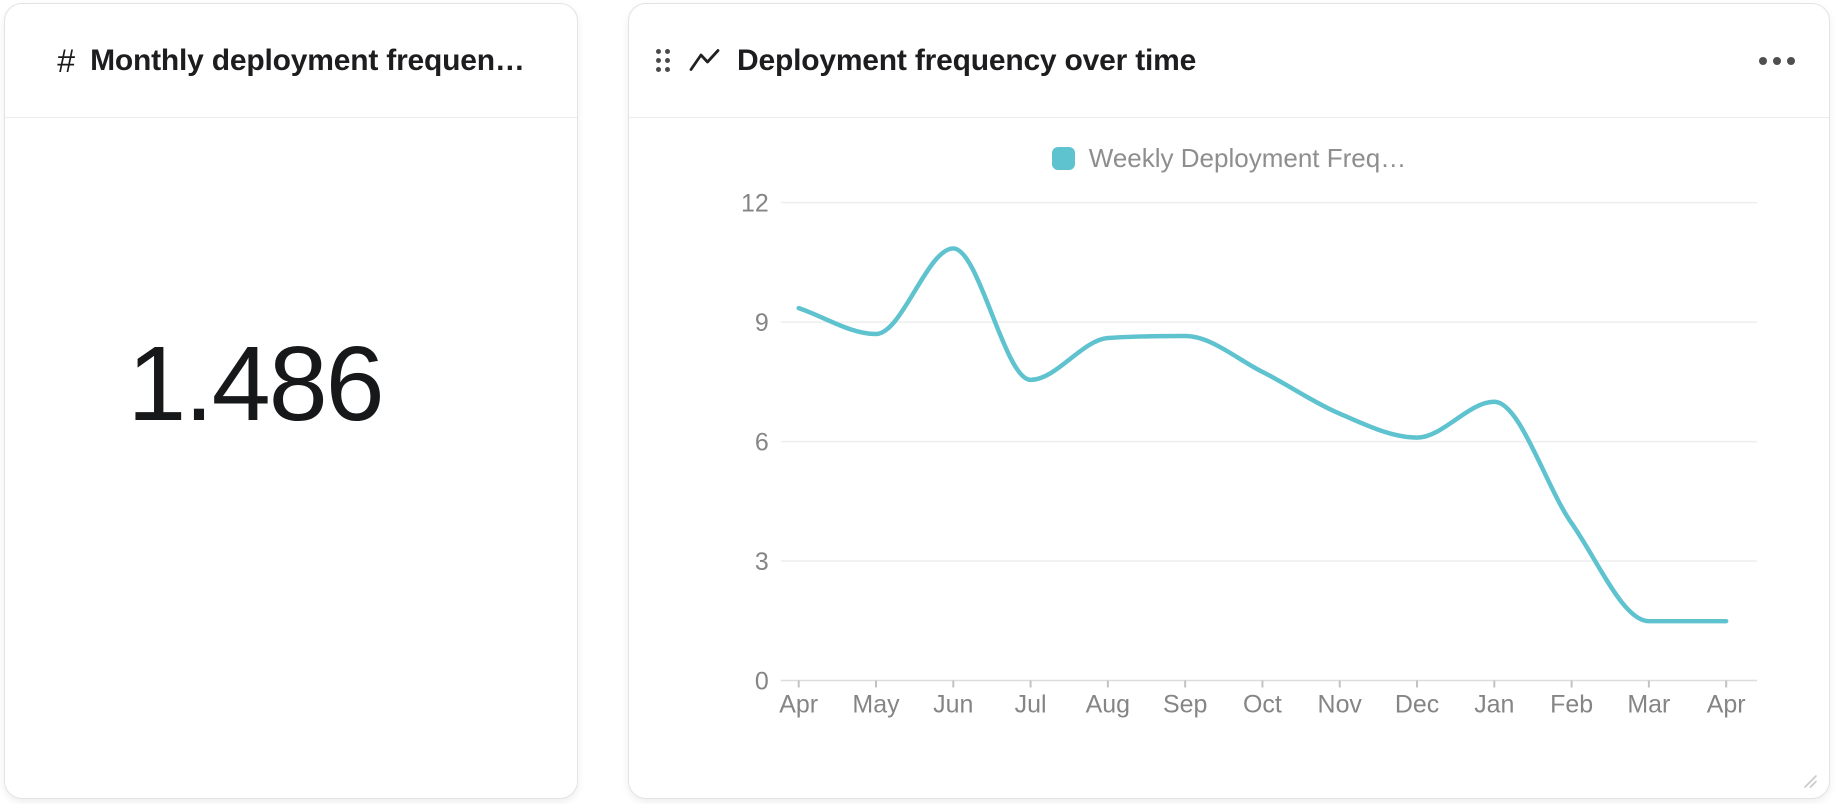 The height and width of the screenshot is (804, 1836). Describe the element at coordinates (876, 704) in the screenshot. I see `svg-text: May` at that location.